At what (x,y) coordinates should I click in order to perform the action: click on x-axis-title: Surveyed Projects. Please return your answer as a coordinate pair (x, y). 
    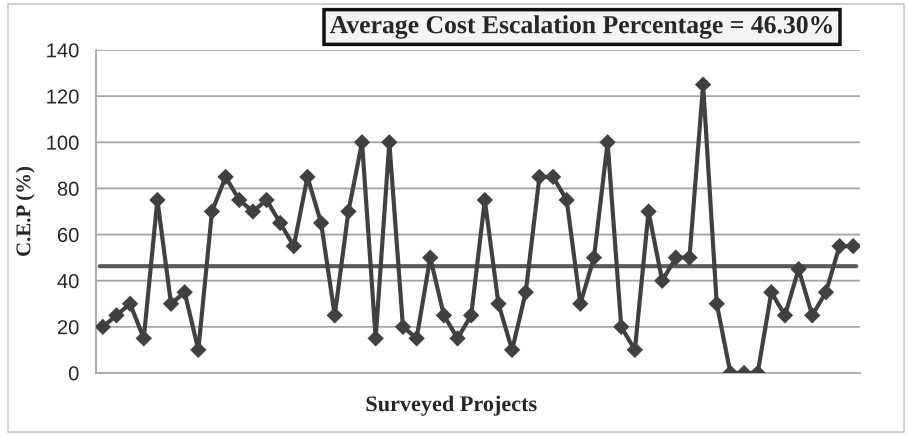
    Looking at the image, I should click on (451, 406).